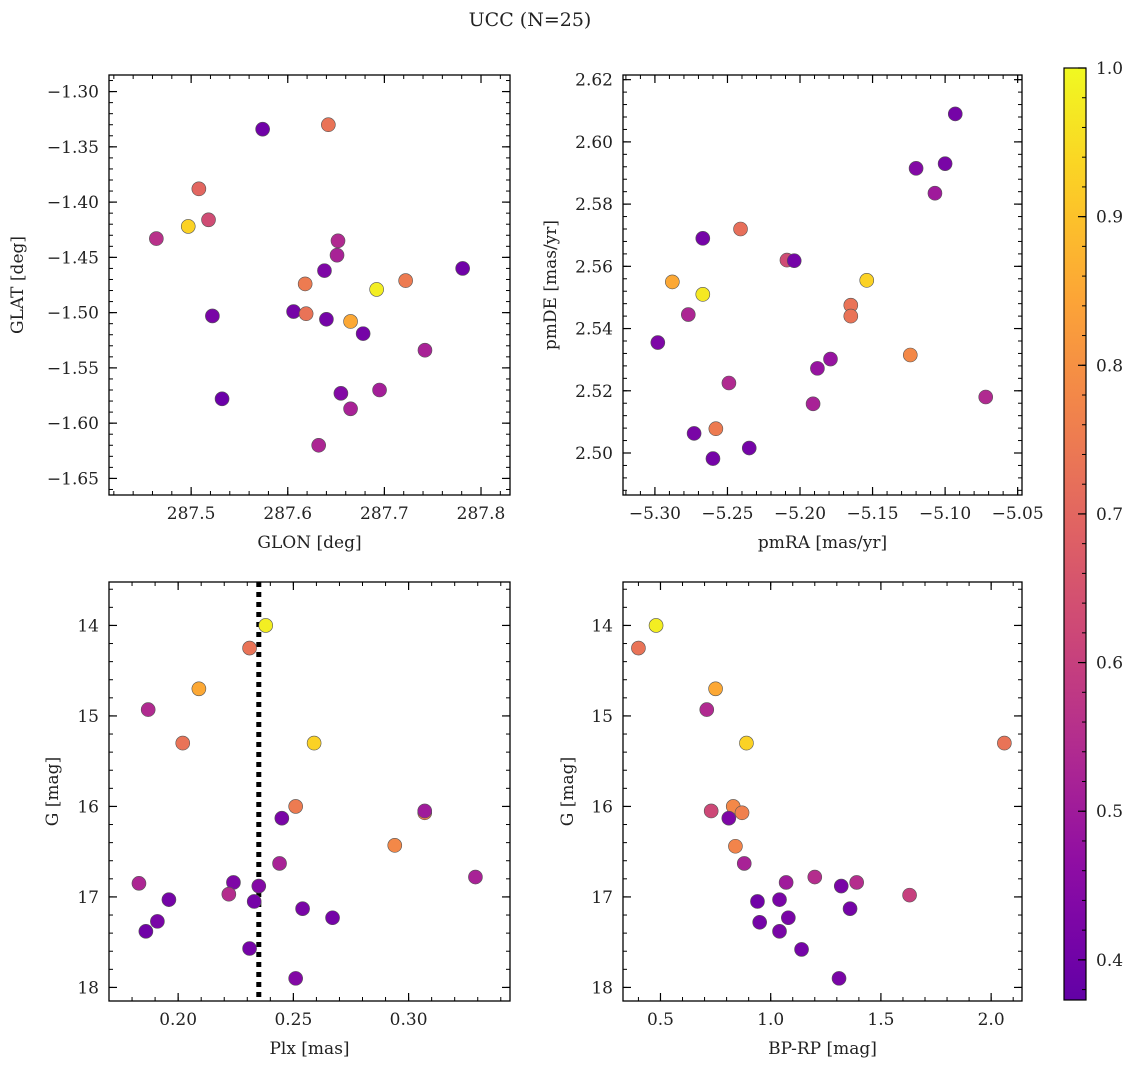 Image resolution: width=1136 pixels, height=1068 pixels. I want to click on colorbar-gradient, so click(1075, 534).